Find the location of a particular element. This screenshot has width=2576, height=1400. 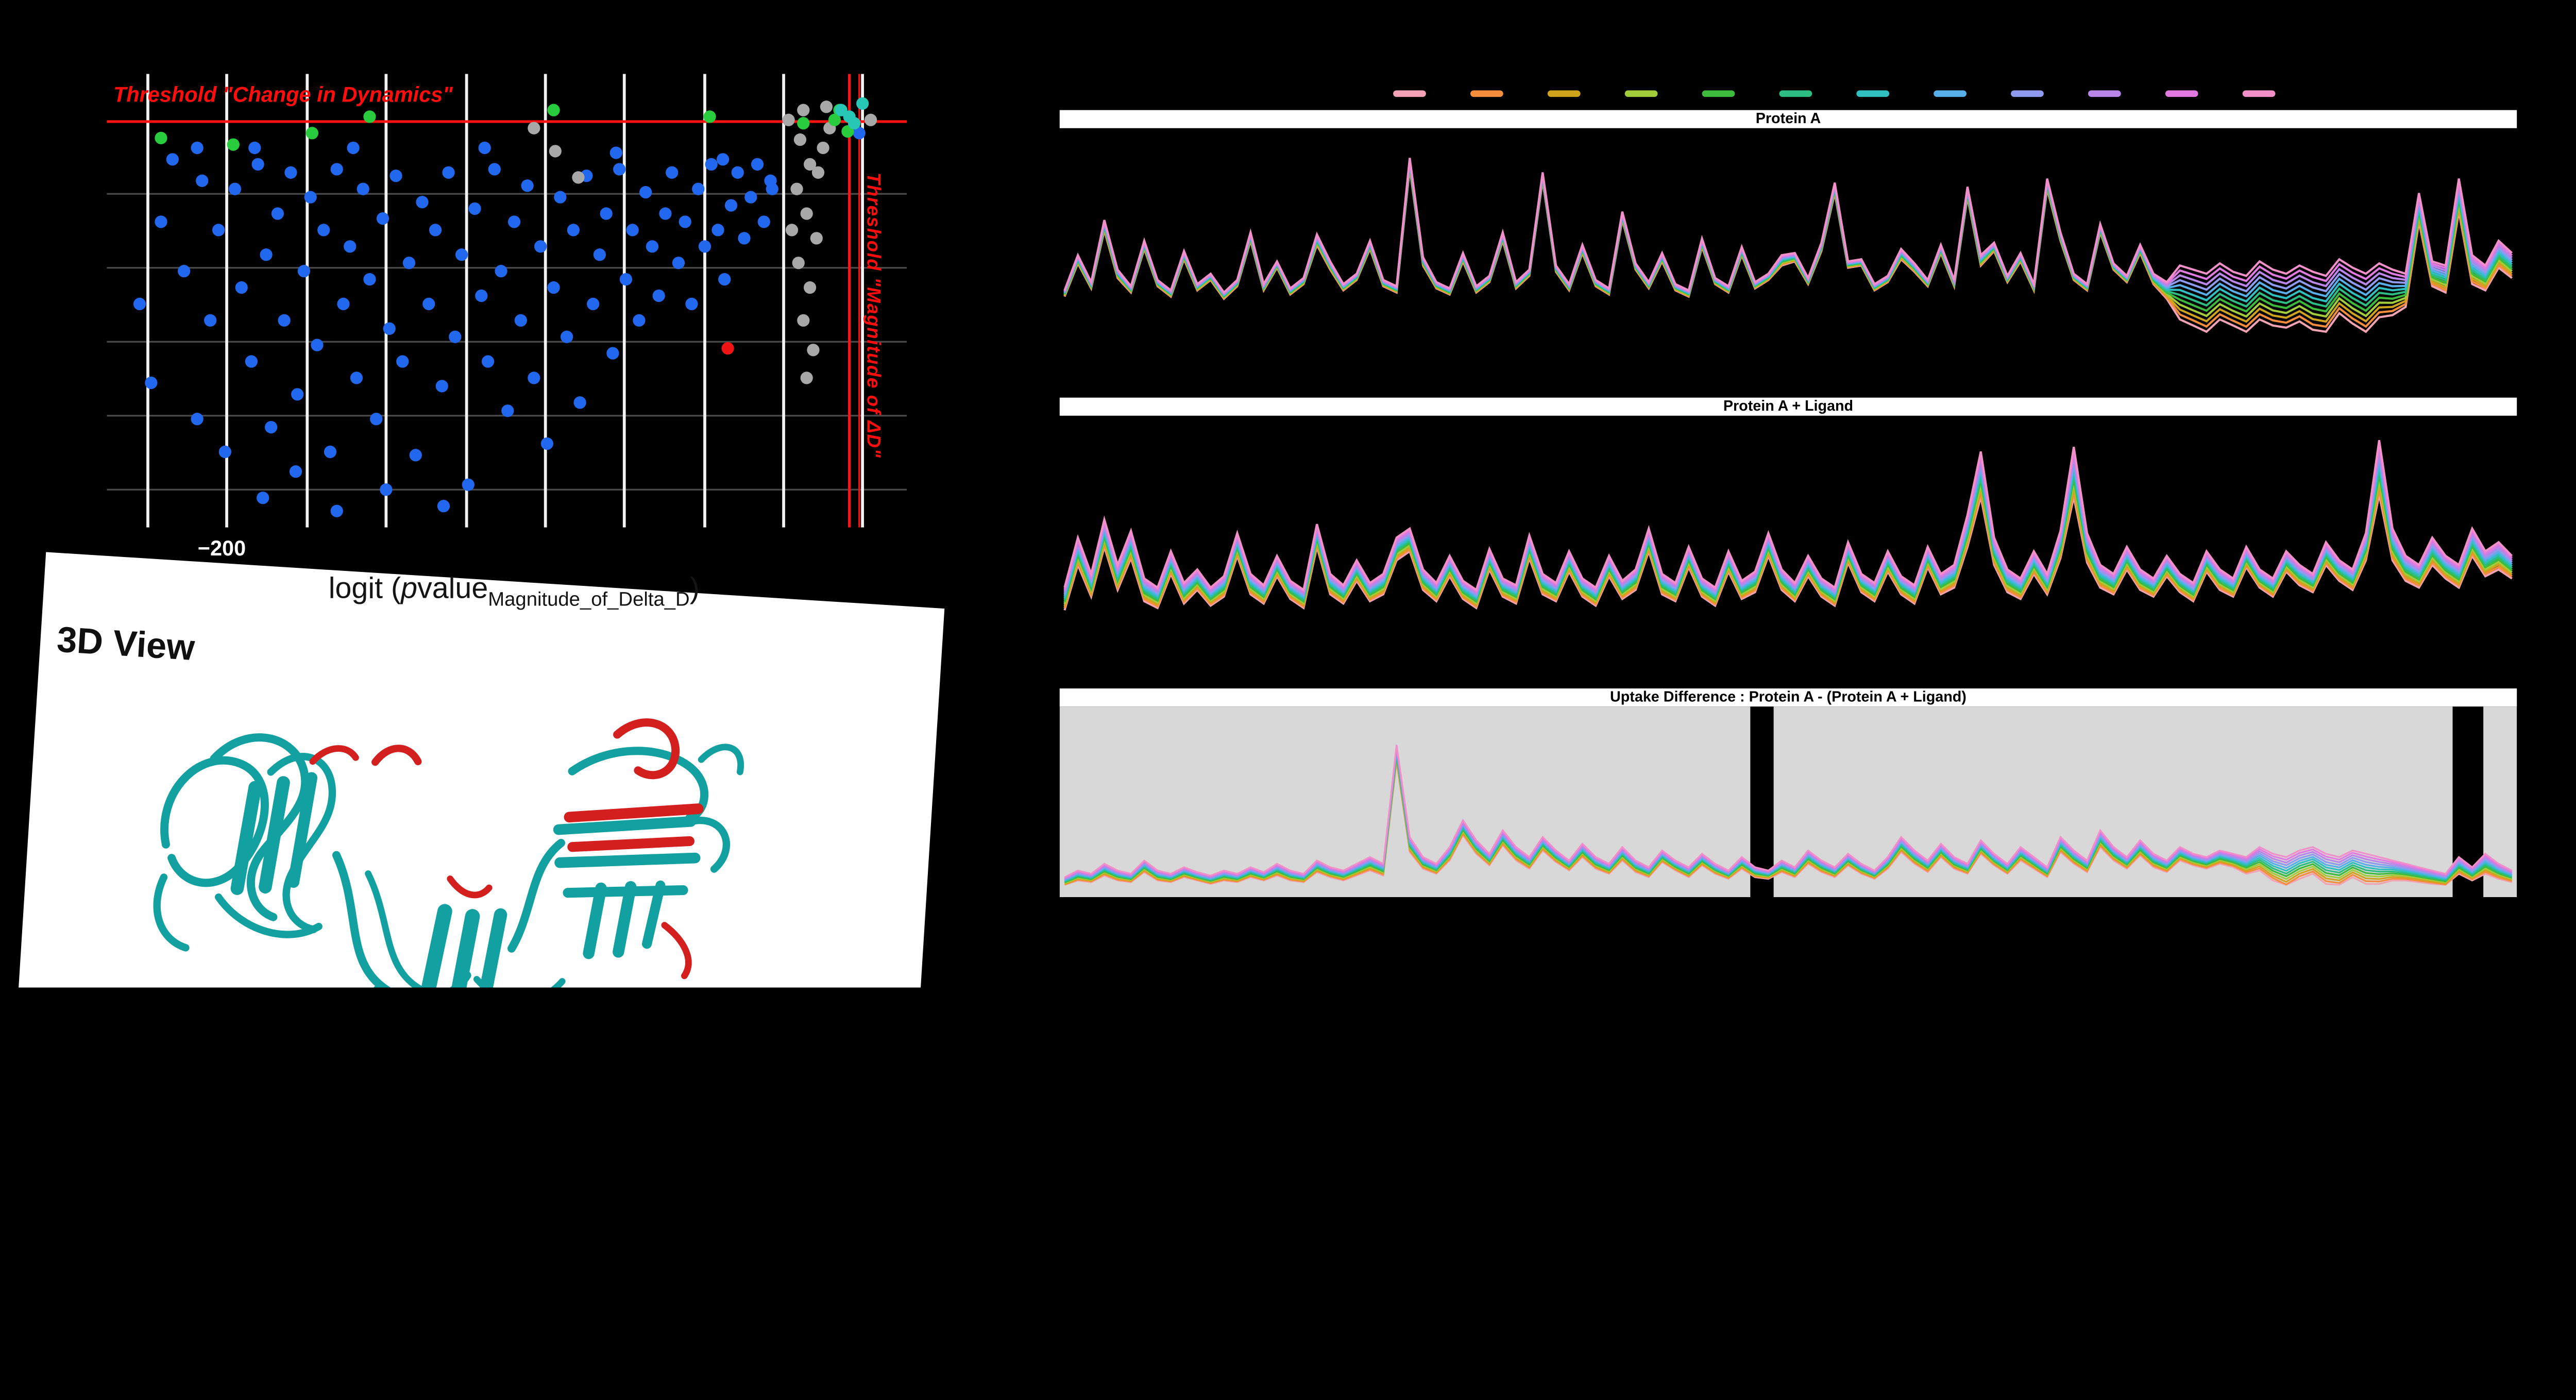

threshold-lines is located at coordinates (507, 301).